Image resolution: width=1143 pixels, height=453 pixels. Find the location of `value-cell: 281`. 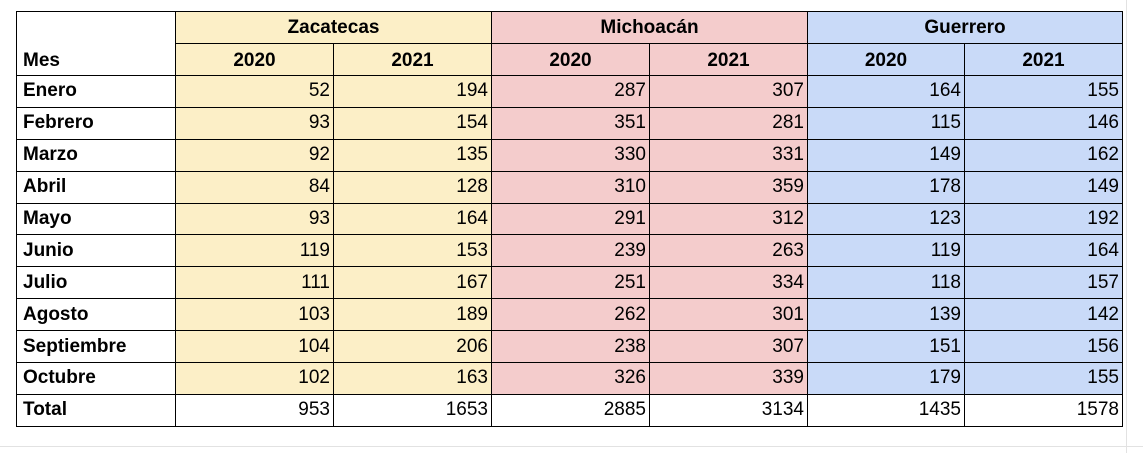

value-cell: 281 is located at coordinates (728, 123).